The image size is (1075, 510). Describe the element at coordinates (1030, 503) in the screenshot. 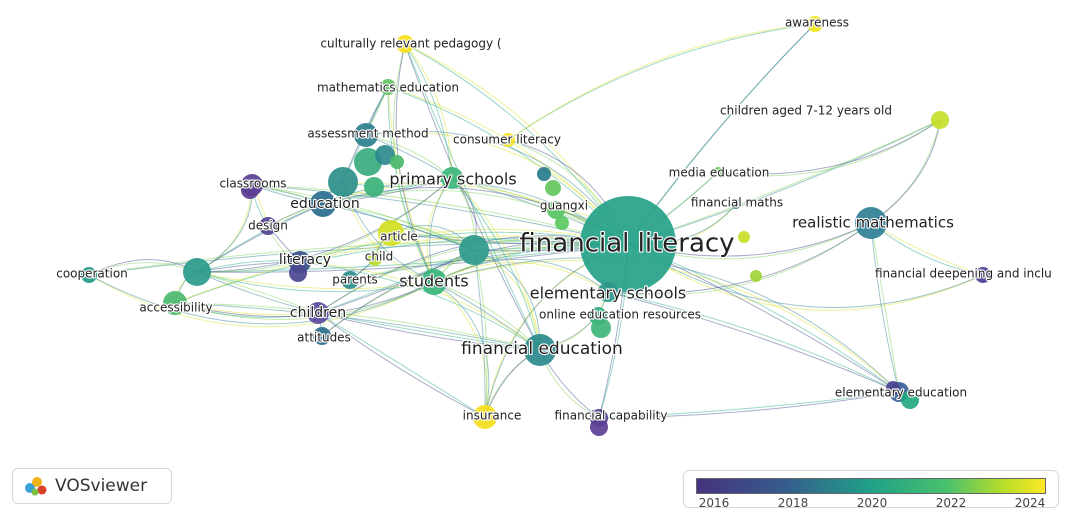

I see `scale-tick-2024: 2024` at that location.